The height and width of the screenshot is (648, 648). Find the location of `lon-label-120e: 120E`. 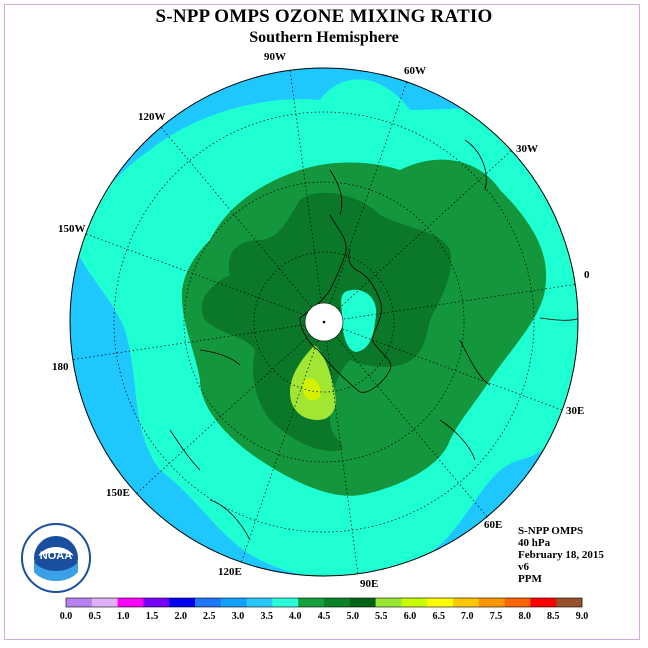

lon-label-120e: 120E is located at coordinates (230, 572).